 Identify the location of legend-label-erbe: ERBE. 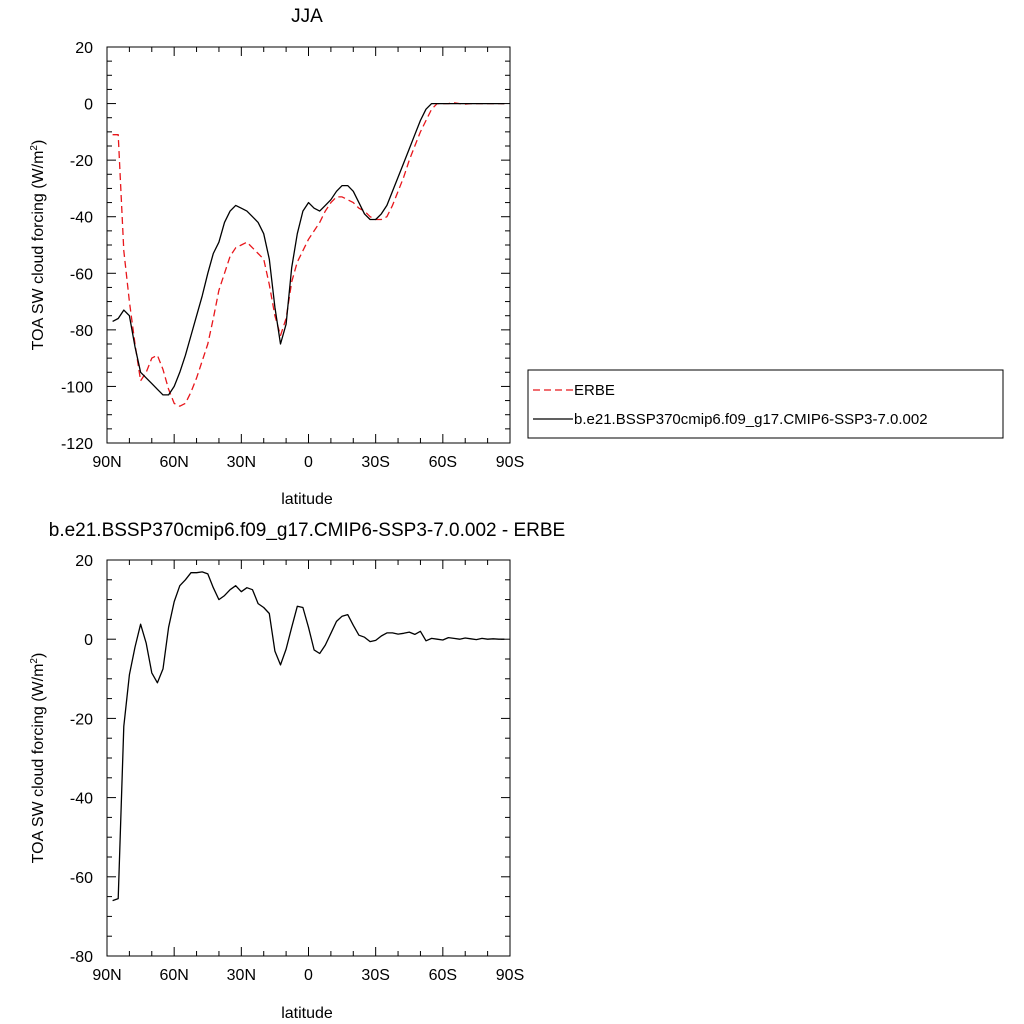
(594, 390).